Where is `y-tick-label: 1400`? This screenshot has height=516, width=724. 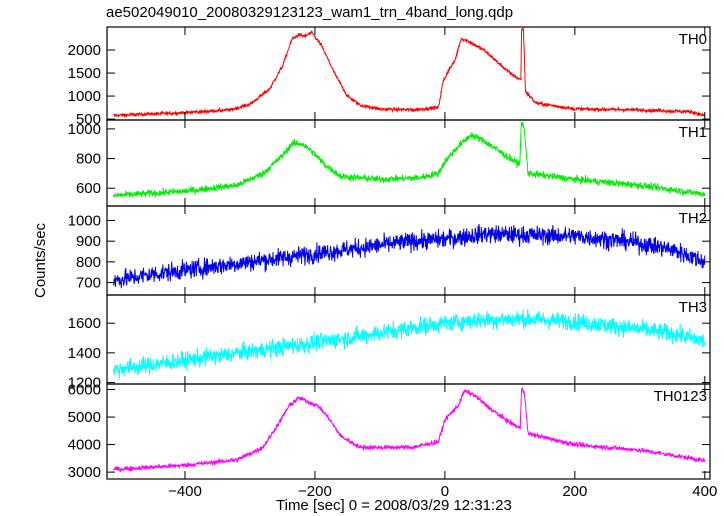
y-tick-label: 1400 is located at coordinates (84, 353).